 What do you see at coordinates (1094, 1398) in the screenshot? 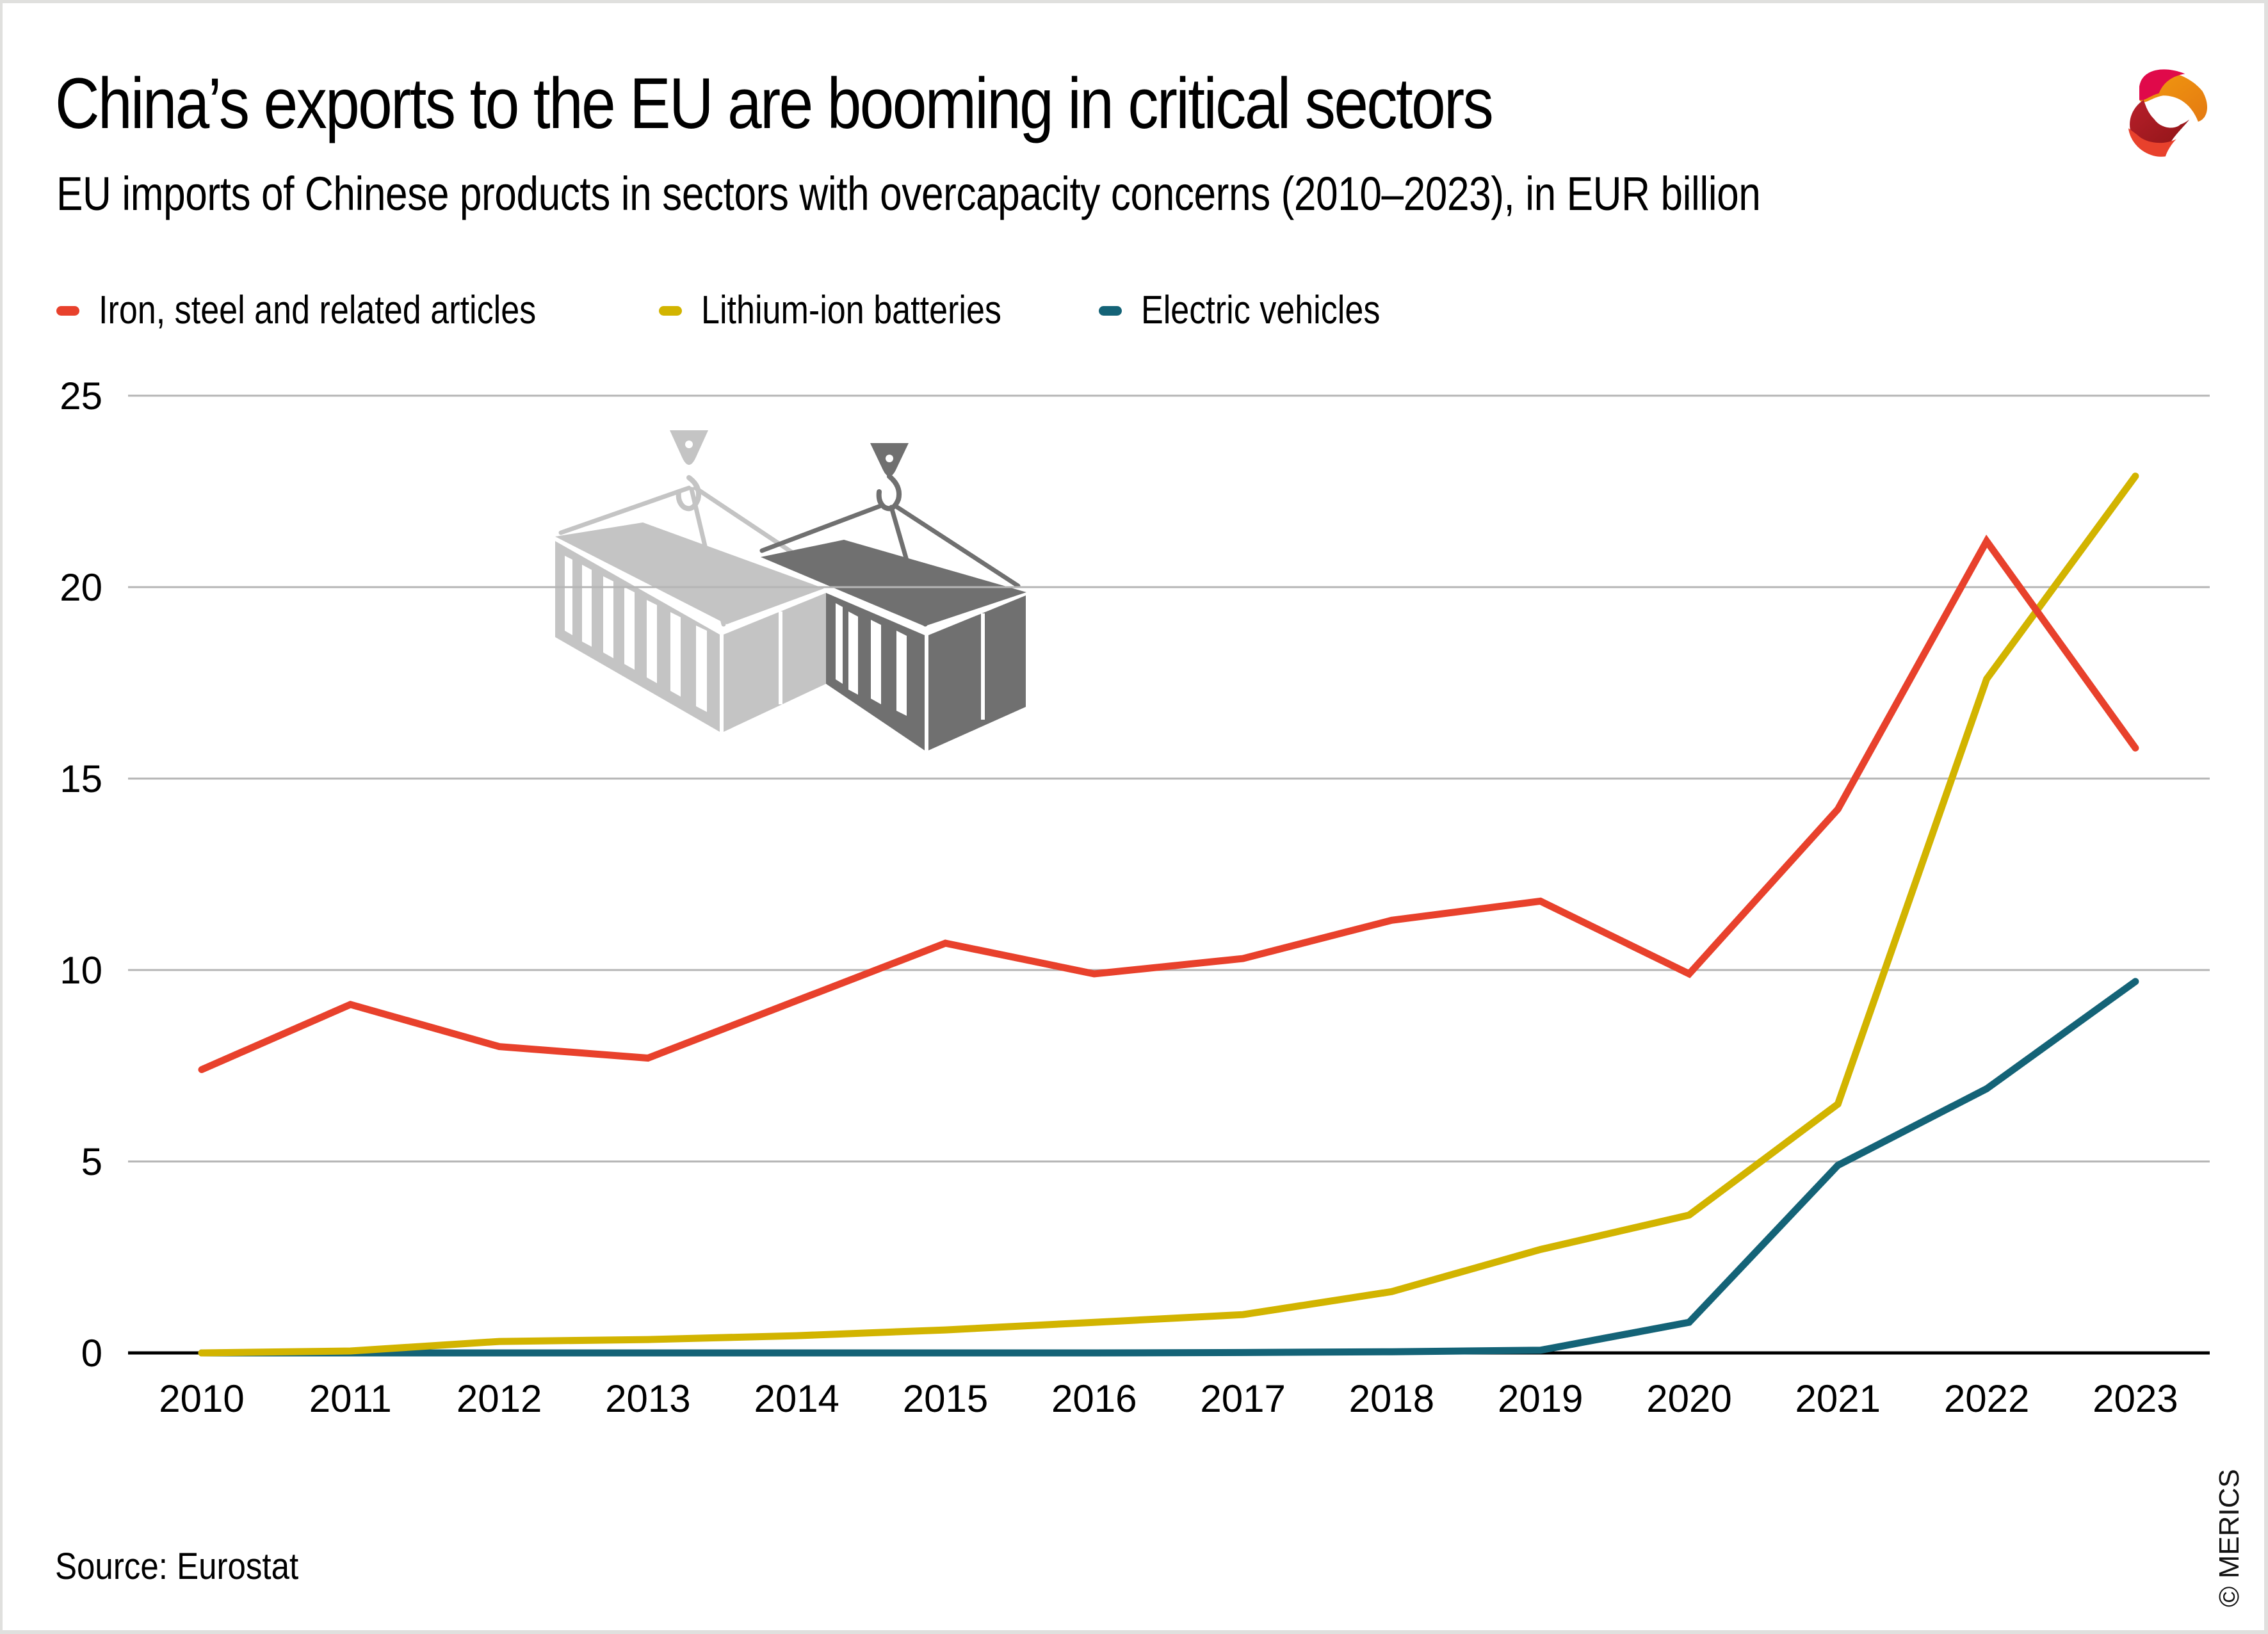
I see `x-tick-label: 2016` at bounding box center [1094, 1398].